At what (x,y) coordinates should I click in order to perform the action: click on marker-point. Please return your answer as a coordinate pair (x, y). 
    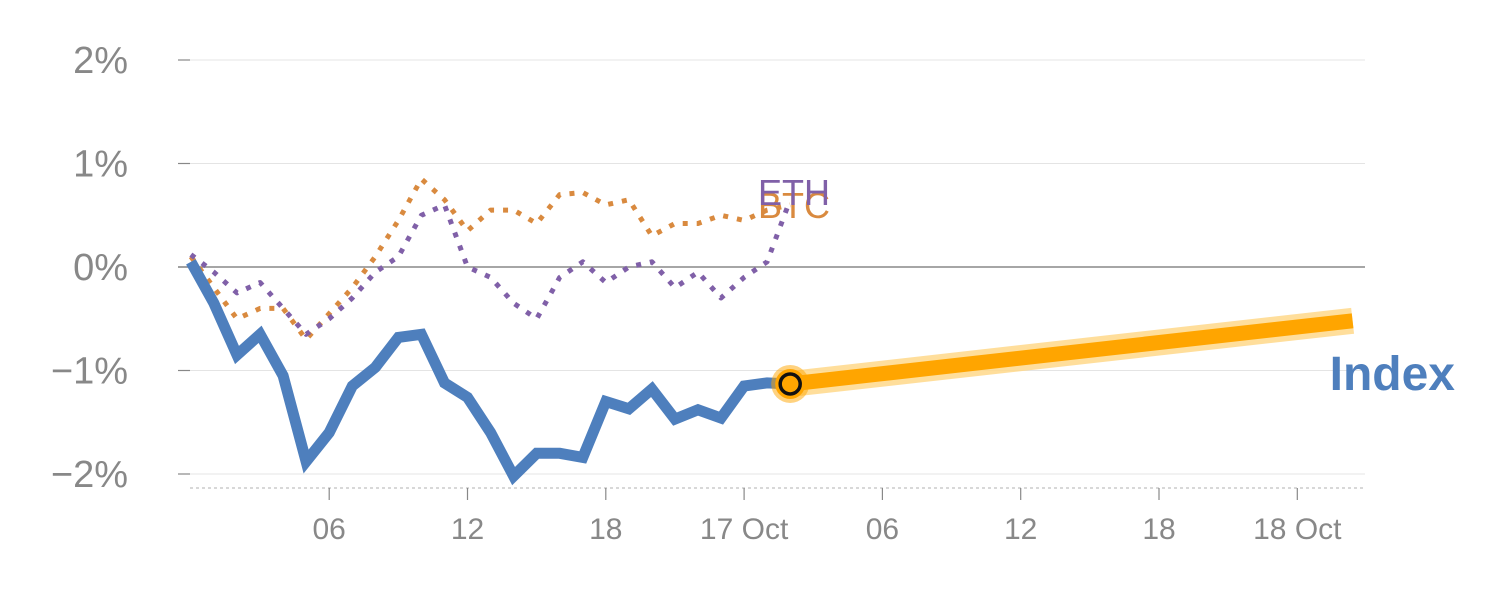
    Looking at the image, I should click on (790, 384).